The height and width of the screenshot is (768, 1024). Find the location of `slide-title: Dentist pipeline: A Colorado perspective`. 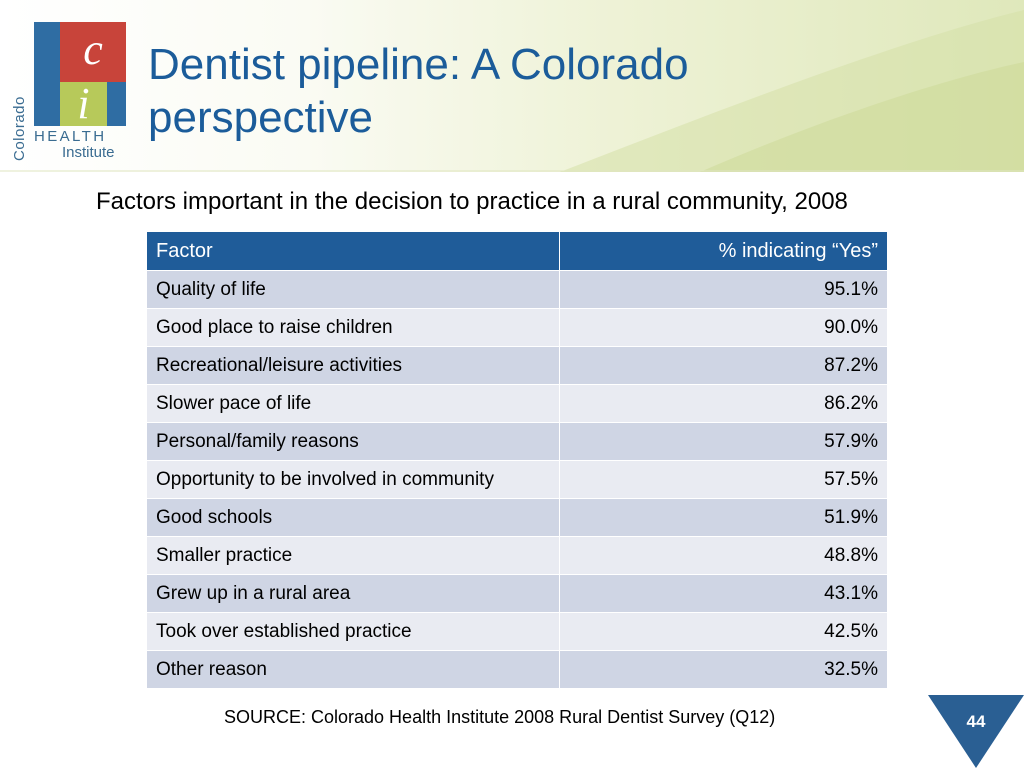

slide-title: Dentist pipeline: A Colorado perspective is located at coordinates (418, 91).